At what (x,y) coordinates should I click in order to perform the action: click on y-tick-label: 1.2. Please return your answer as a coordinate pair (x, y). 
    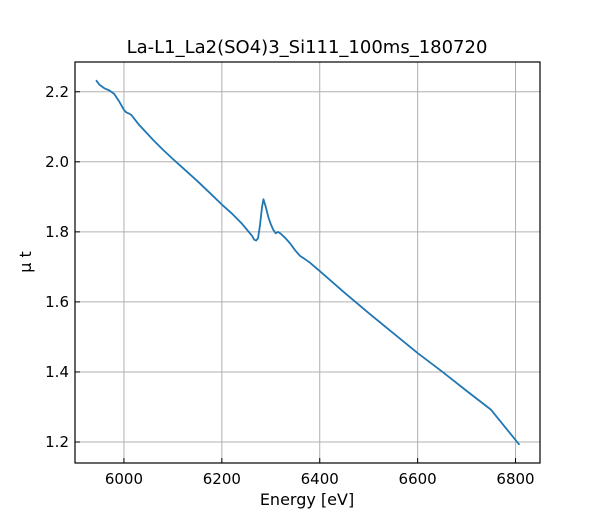
    Looking at the image, I should click on (57, 442).